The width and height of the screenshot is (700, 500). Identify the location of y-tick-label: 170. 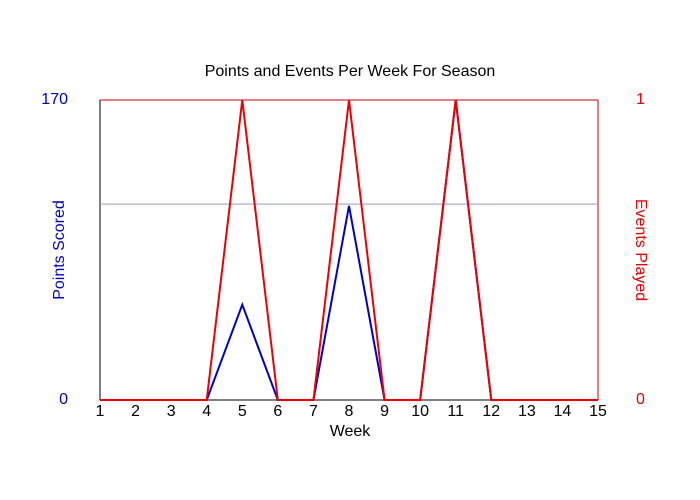
(54, 99).